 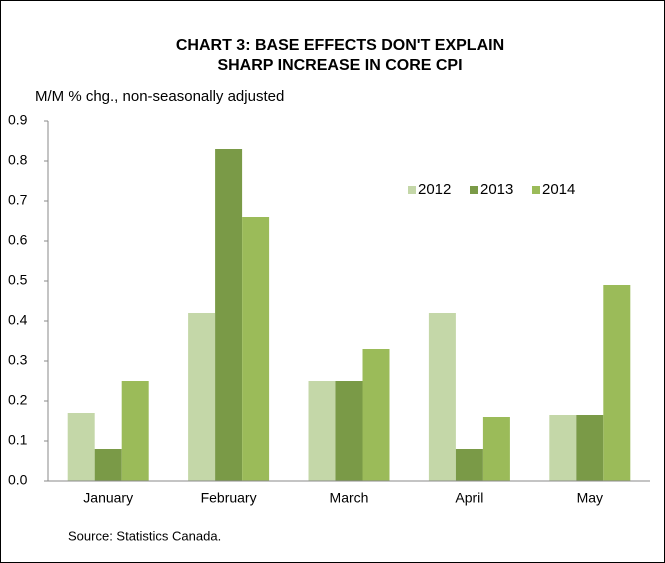 I want to click on legend-label: 2012, so click(x=434, y=189).